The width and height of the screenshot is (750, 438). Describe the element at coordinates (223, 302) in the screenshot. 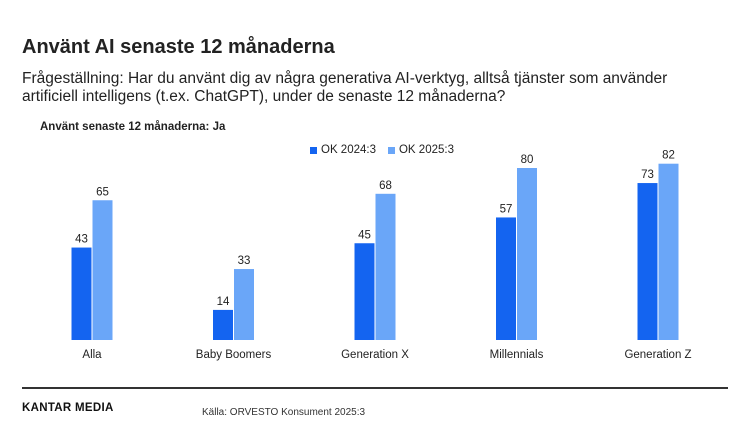

I see `data-label-baby-boomers-series-1: 14` at that location.